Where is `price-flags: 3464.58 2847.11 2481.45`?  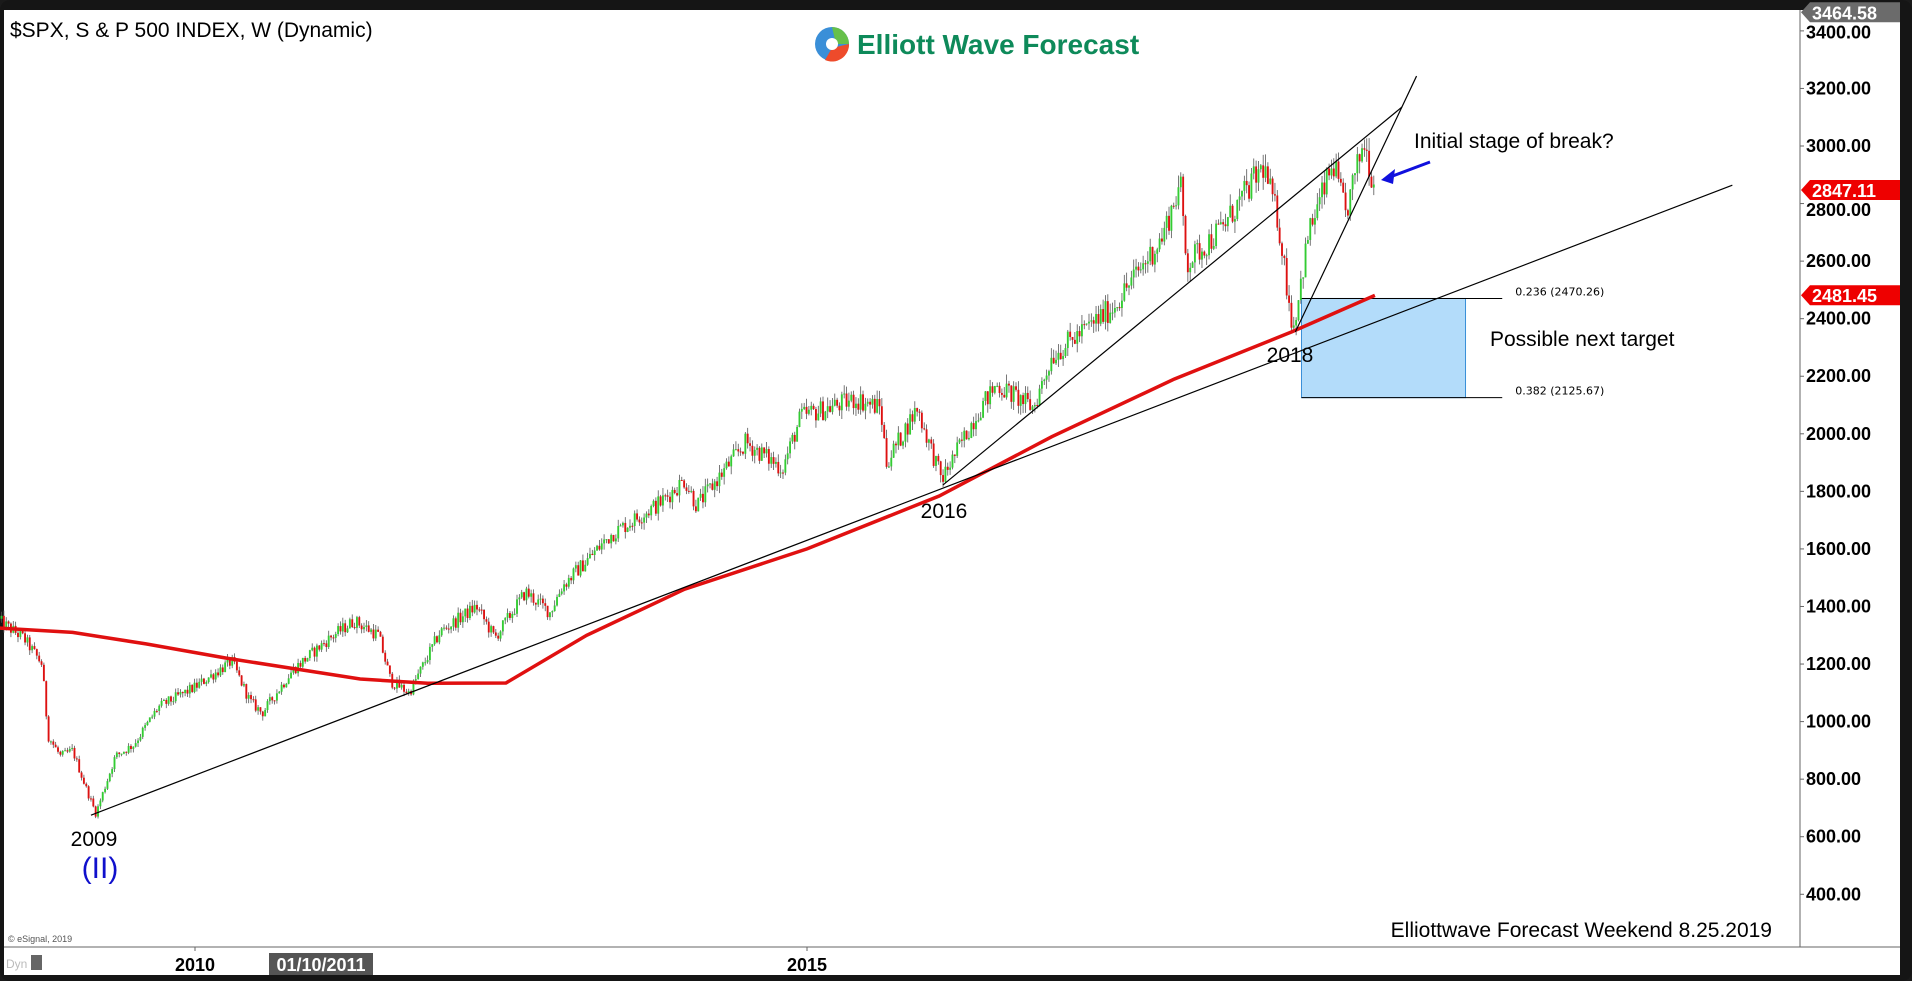
price-flags: 3464.58 2847.11 2481.45 is located at coordinates (1850, 154).